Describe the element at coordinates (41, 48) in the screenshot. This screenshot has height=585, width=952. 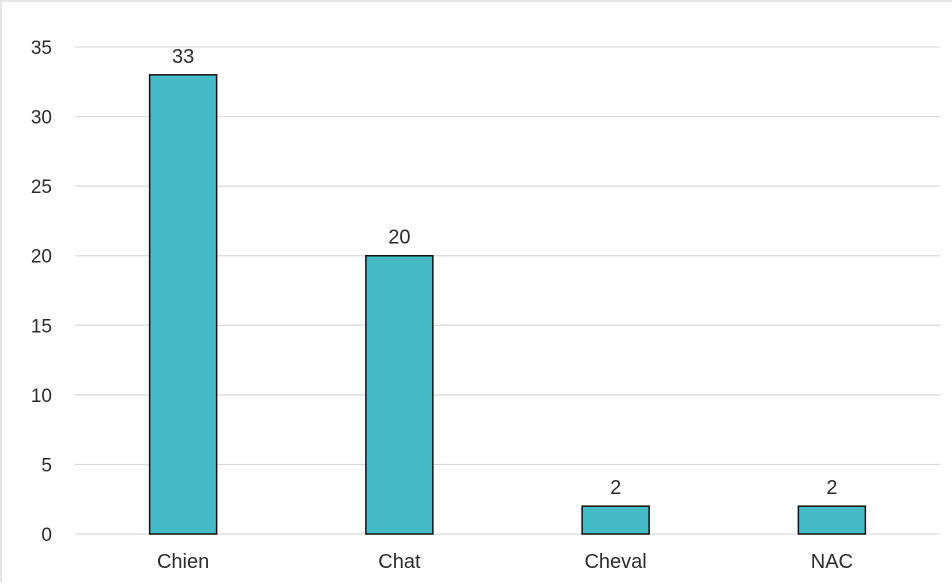
I see `y-tick-label: 35` at that location.